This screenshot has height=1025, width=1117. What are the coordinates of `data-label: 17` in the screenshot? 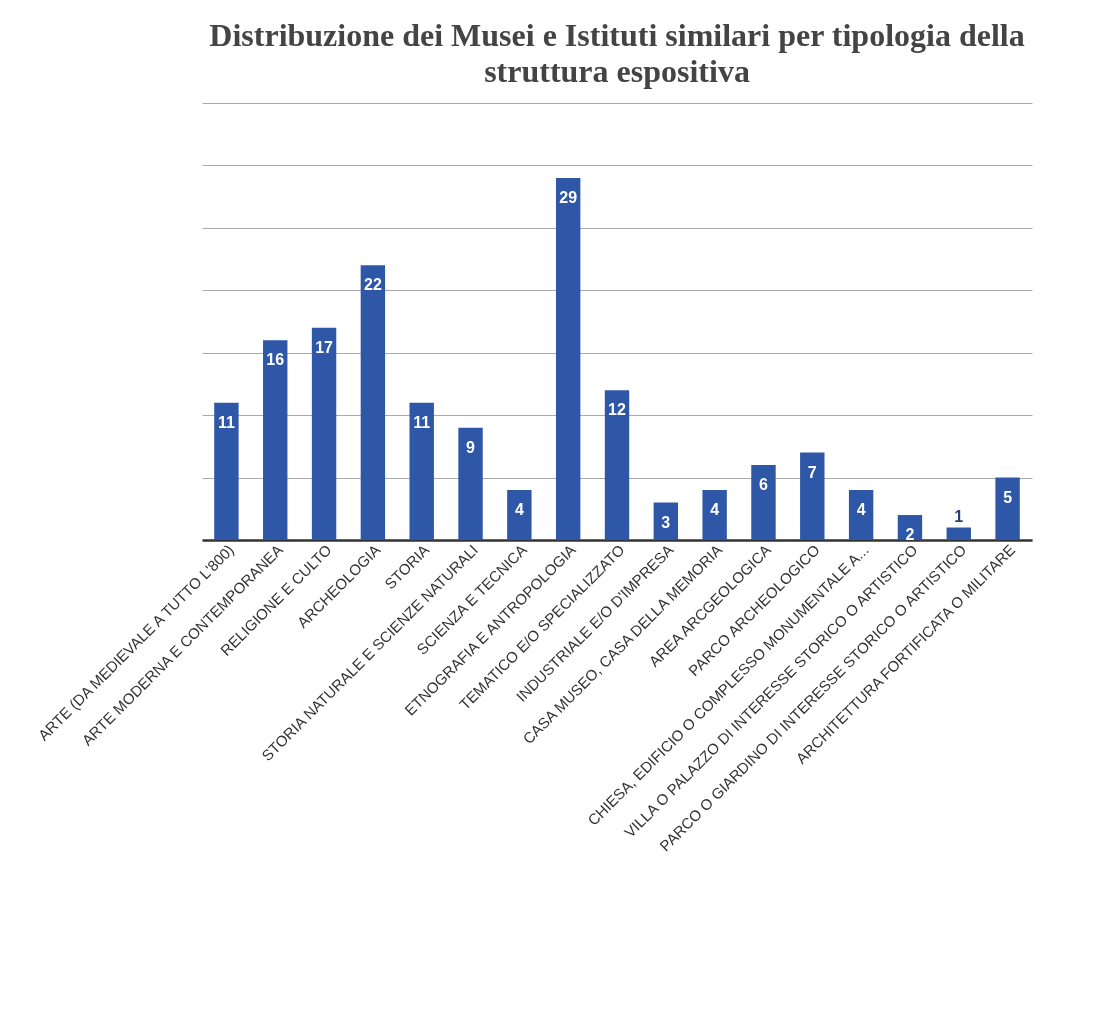 It's located at (324, 347).